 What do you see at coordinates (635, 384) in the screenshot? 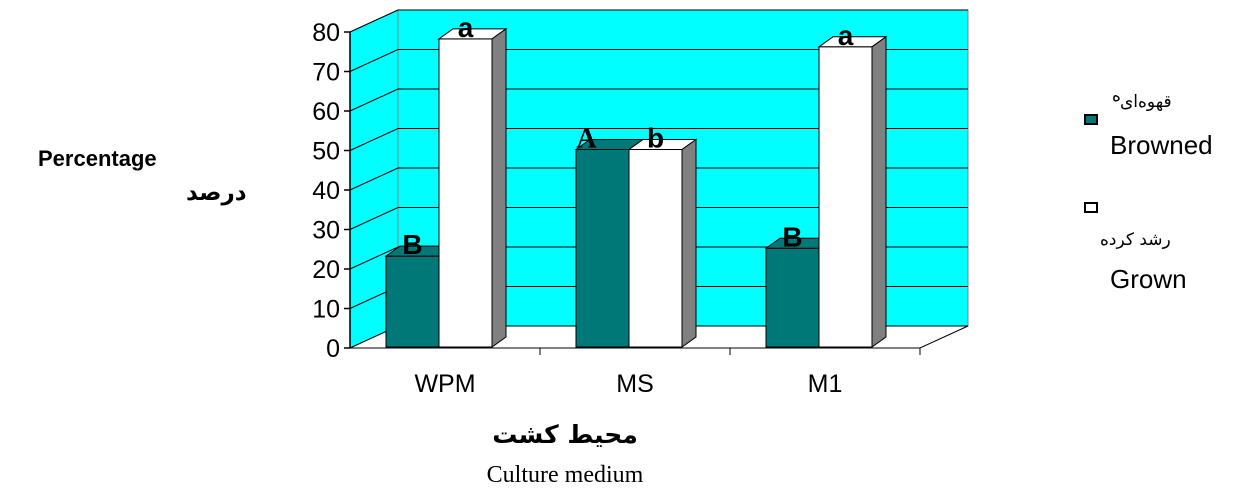
I see `x-tick-label: MS` at bounding box center [635, 384].